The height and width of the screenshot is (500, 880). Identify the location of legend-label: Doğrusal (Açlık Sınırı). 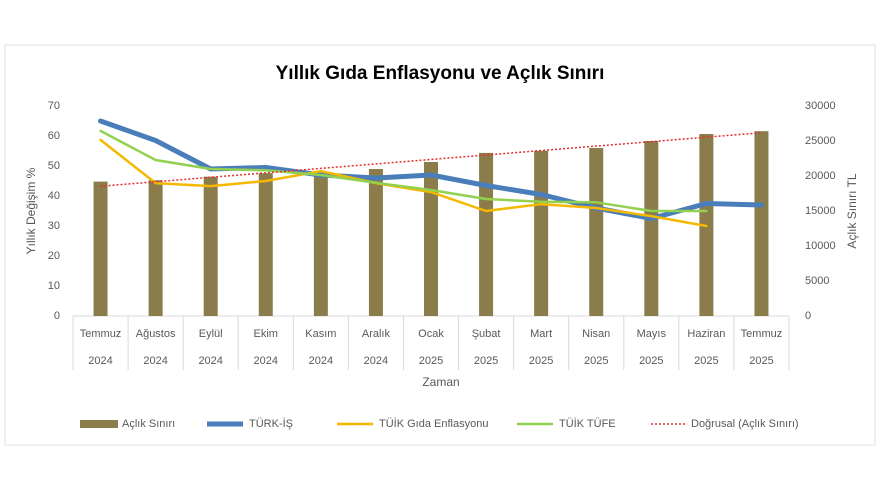
(745, 424).